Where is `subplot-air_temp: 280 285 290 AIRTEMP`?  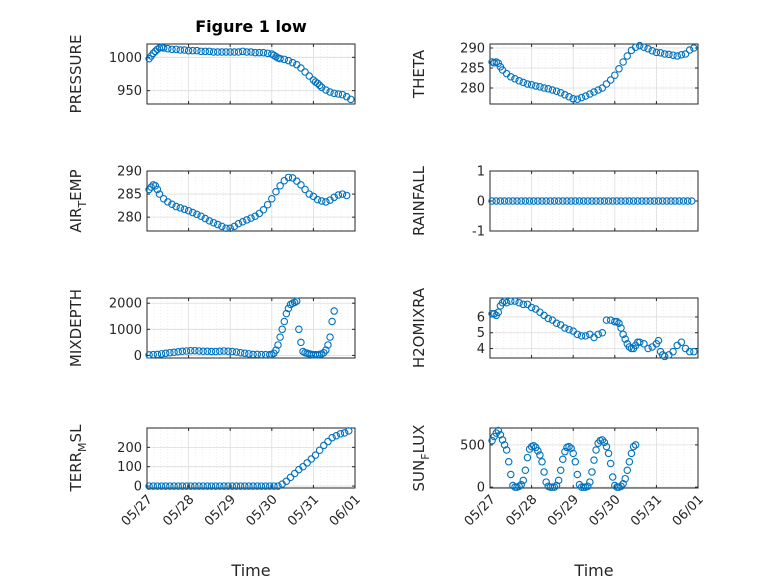 subplot-air_temp: 280 285 290 AIRTEMP is located at coordinates (211, 199).